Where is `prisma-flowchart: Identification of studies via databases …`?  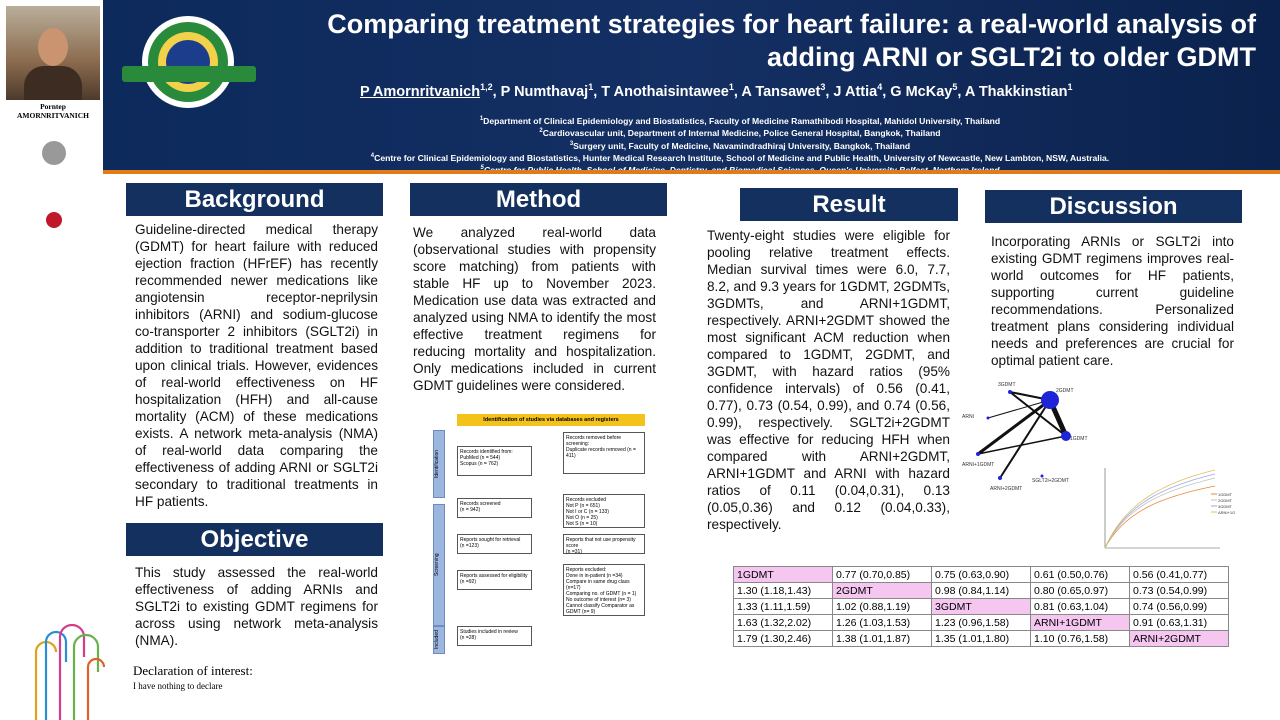 prisma-flowchart: Identification of studies via databases … is located at coordinates (536, 535).